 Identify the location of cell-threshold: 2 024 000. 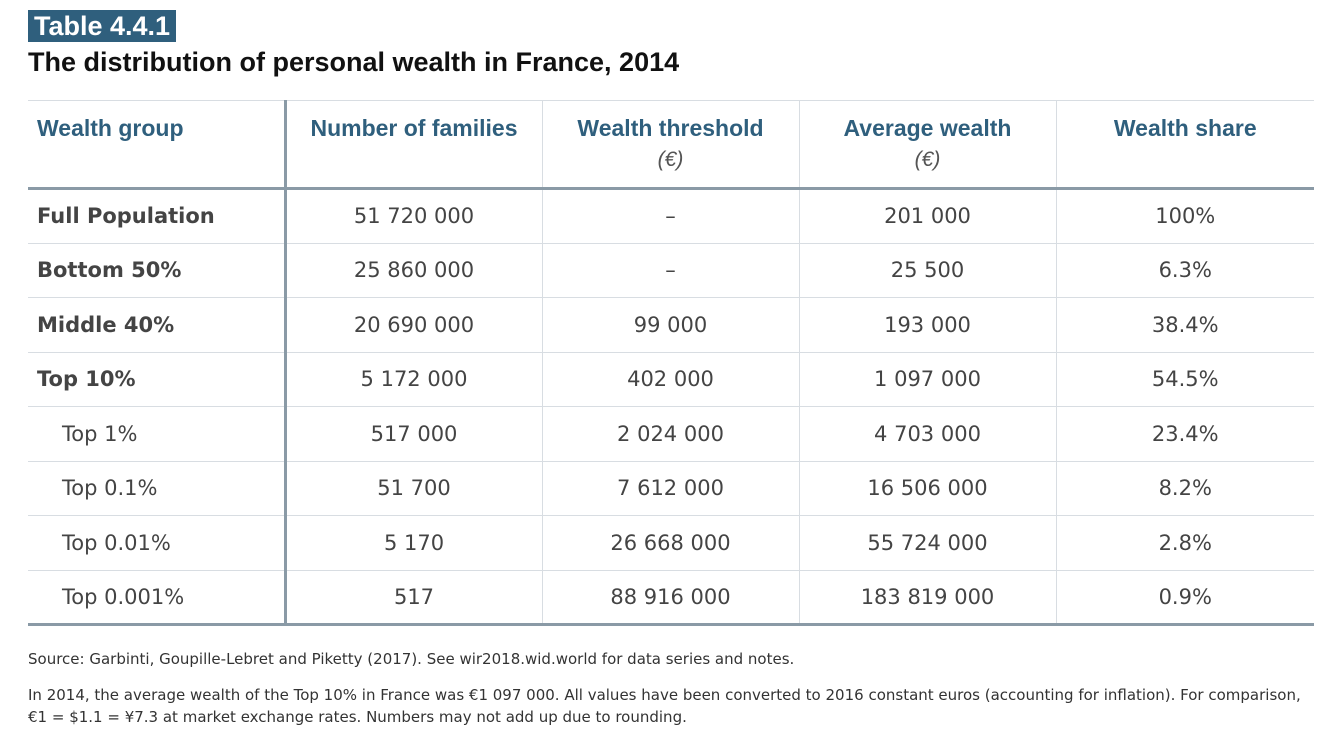
(671, 434).